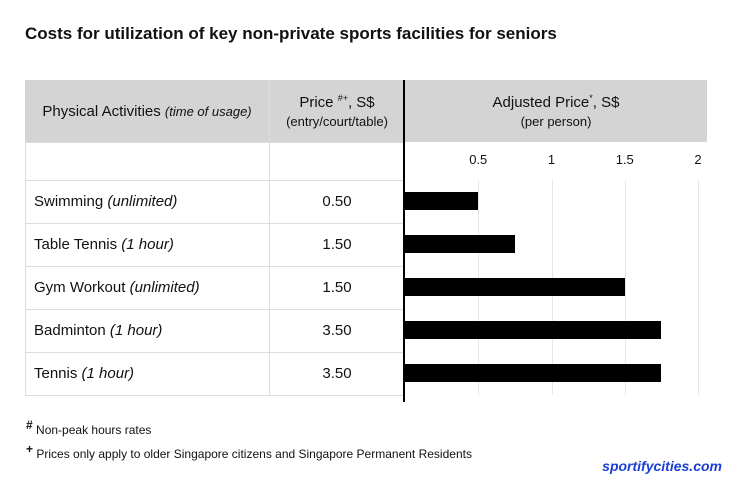  Describe the element at coordinates (541, 102) in the screenshot. I see `header-adjusted-label: Adjusted Price` at that location.